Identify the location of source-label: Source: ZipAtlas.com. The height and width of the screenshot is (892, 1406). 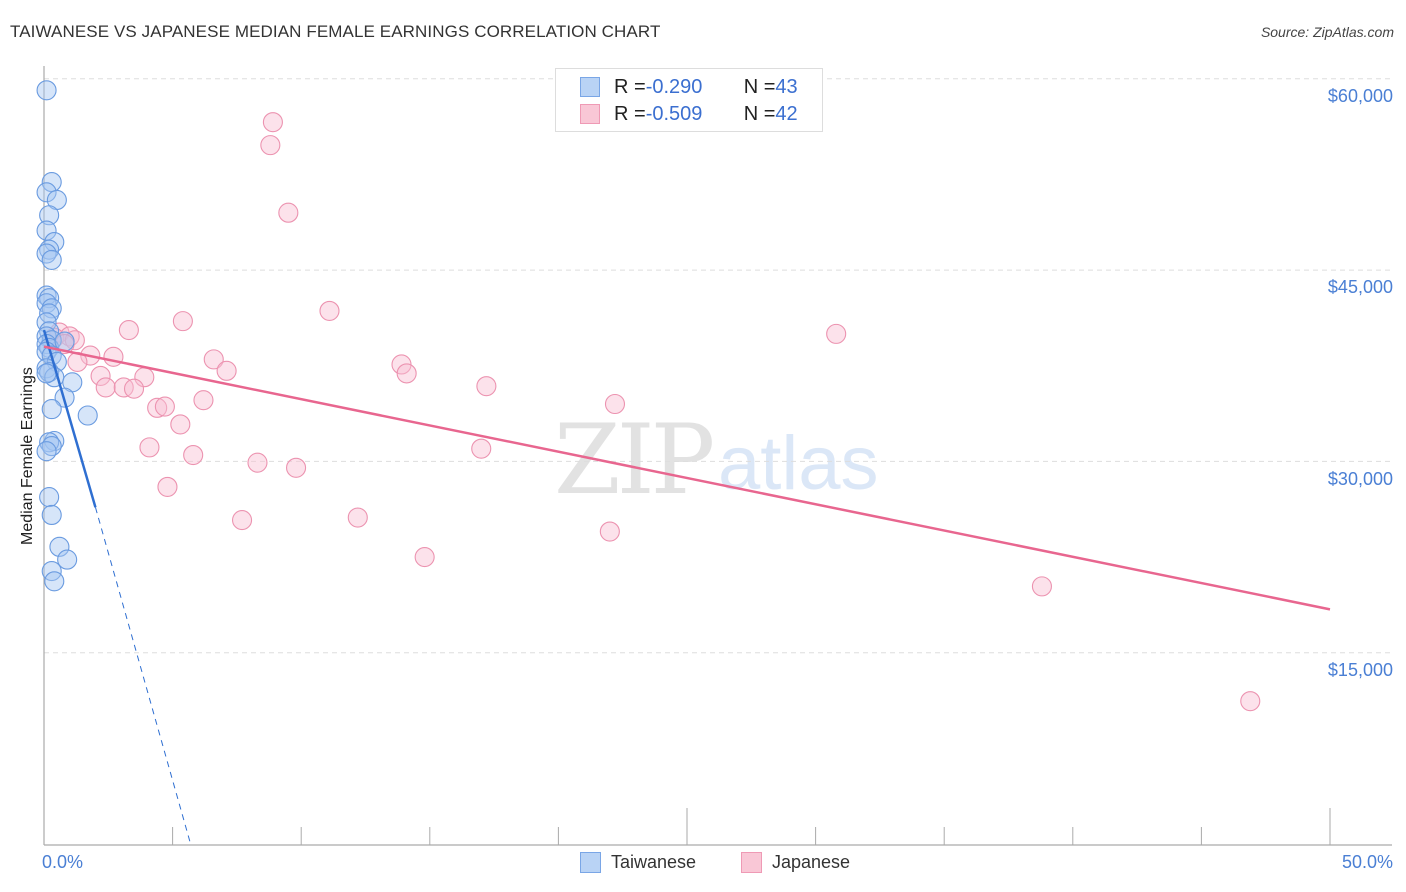
(1327, 32).